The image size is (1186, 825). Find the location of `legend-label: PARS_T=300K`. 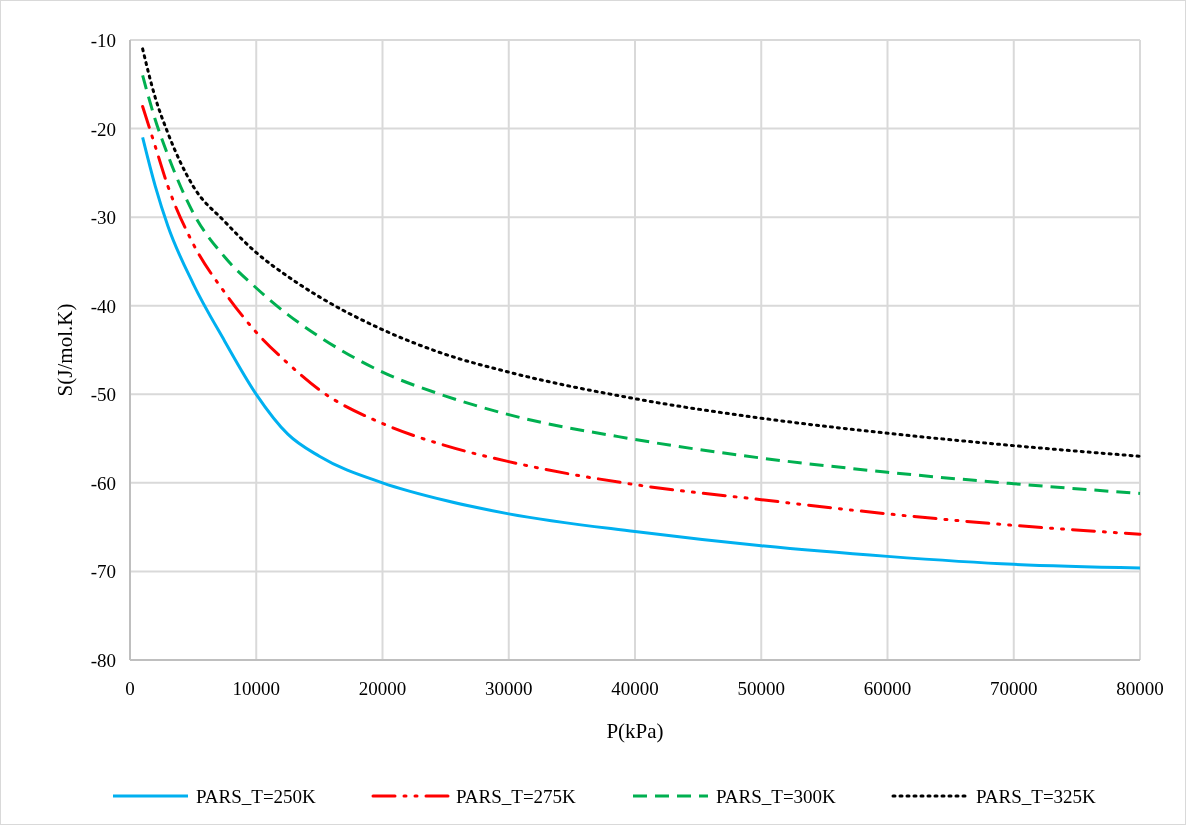

legend-label: PARS_T=300K is located at coordinates (776, 796).